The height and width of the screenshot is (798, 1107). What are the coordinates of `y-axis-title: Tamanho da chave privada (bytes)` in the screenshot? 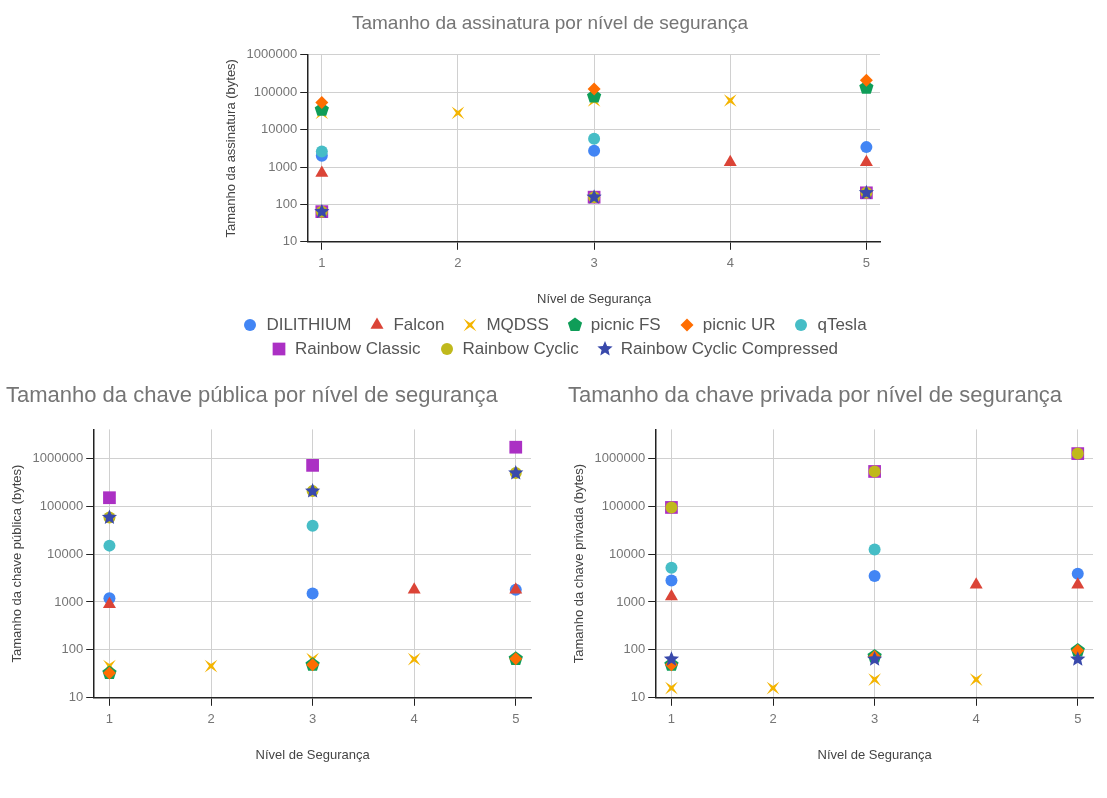 It's located at (579, 563).